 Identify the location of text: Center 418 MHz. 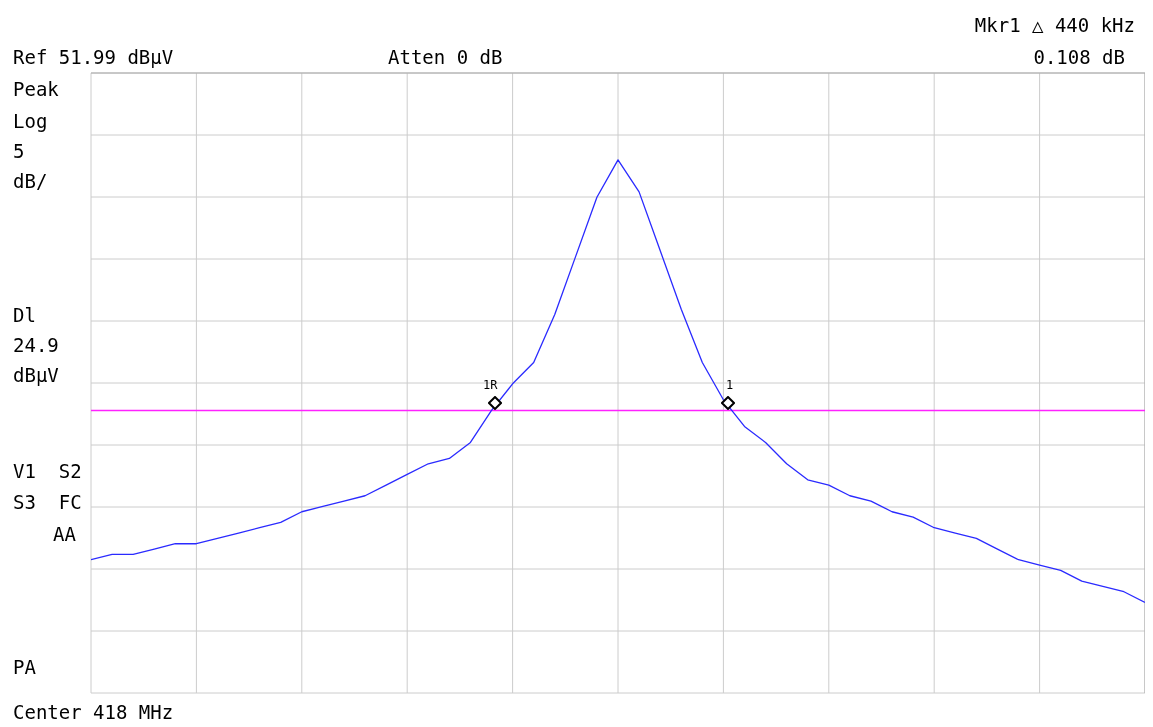
(93, 712).